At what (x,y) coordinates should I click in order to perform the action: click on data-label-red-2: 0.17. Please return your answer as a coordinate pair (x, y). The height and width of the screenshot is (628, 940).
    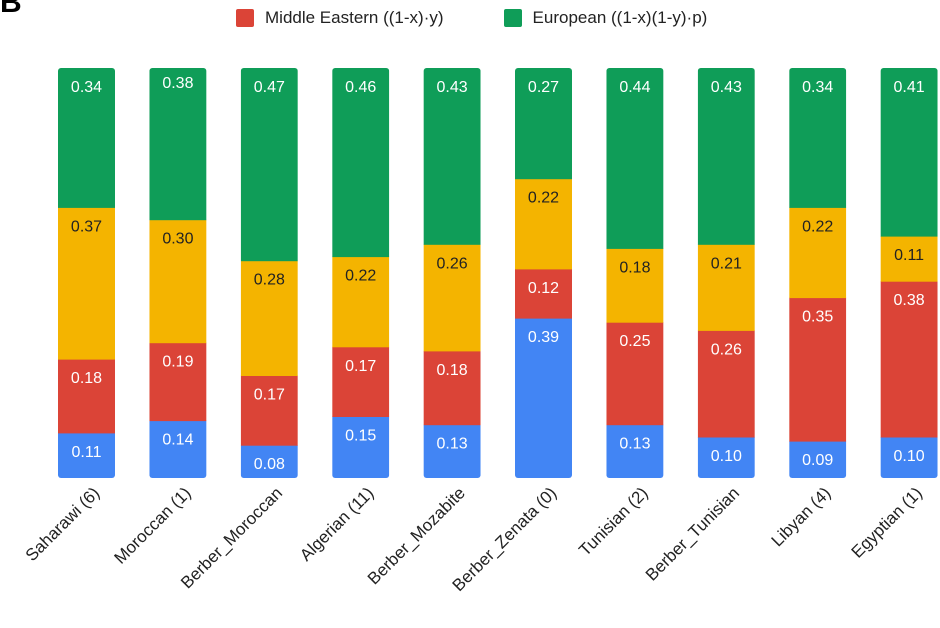
    Looking at the image, I should click on (269, 395).